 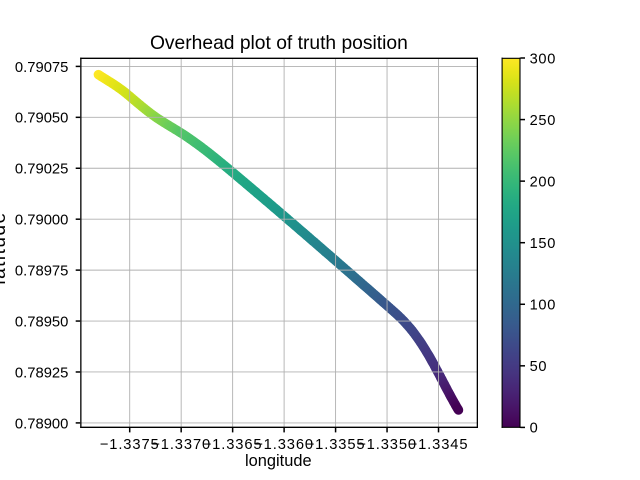 I want to click on svg-text: −1.3360, so click(x=284, y=445).